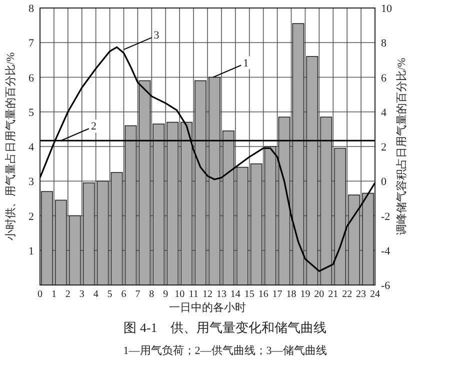 This screenshot has height=368, width=450. I want to click on y2-tick-label: -6, so click(386, 286).